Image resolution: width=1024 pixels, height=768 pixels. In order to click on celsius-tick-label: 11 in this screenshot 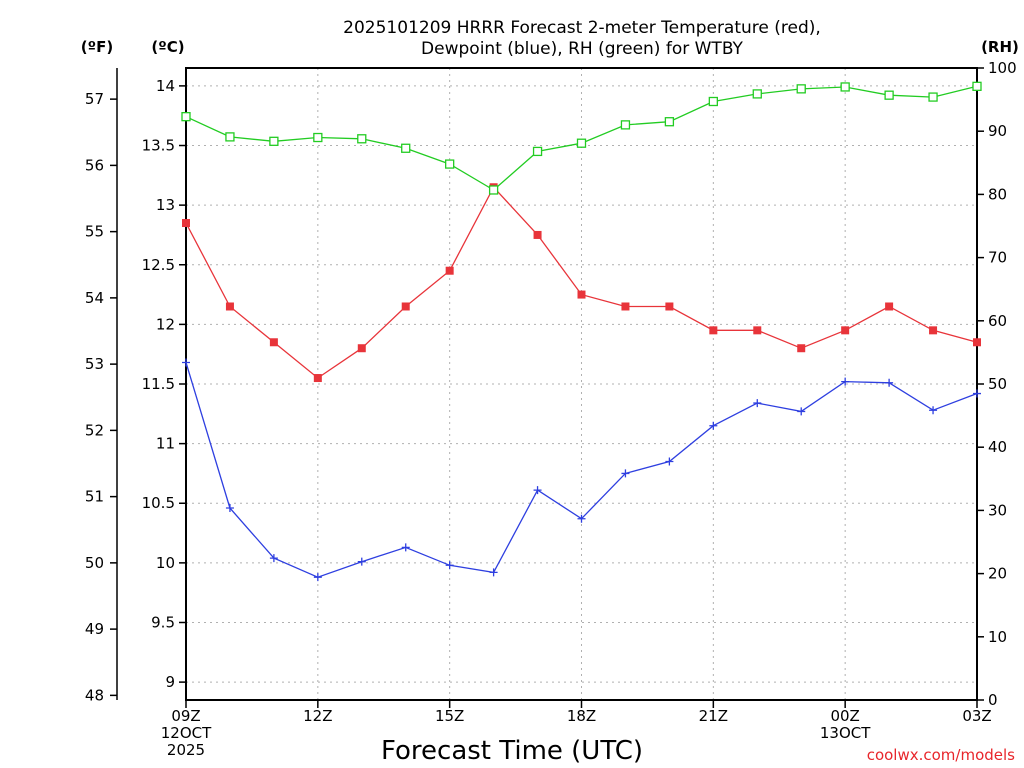, I will do `click(165, 444)`.